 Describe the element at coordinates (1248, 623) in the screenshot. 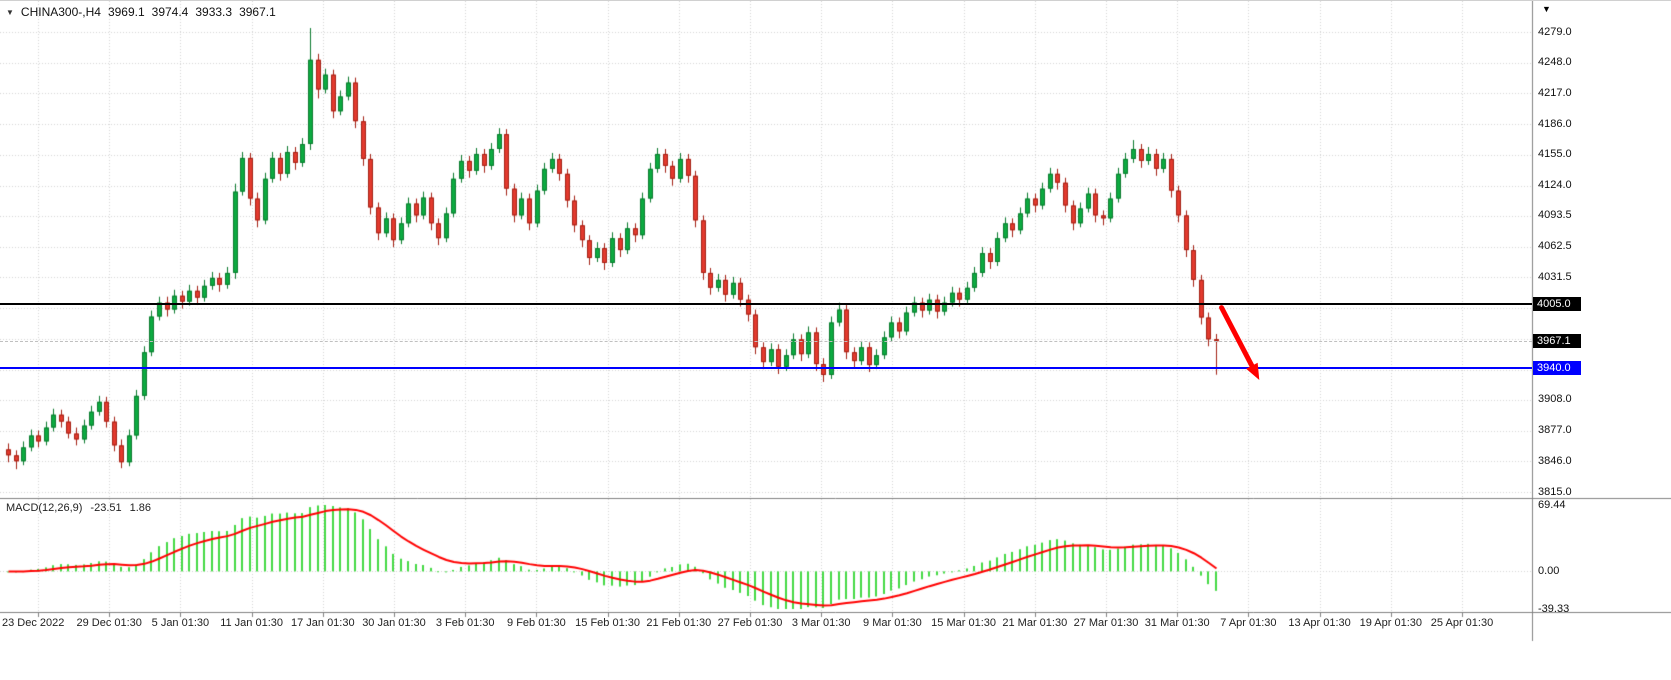

I see `time-axis-label: 7 Apr 01:30` at that location.